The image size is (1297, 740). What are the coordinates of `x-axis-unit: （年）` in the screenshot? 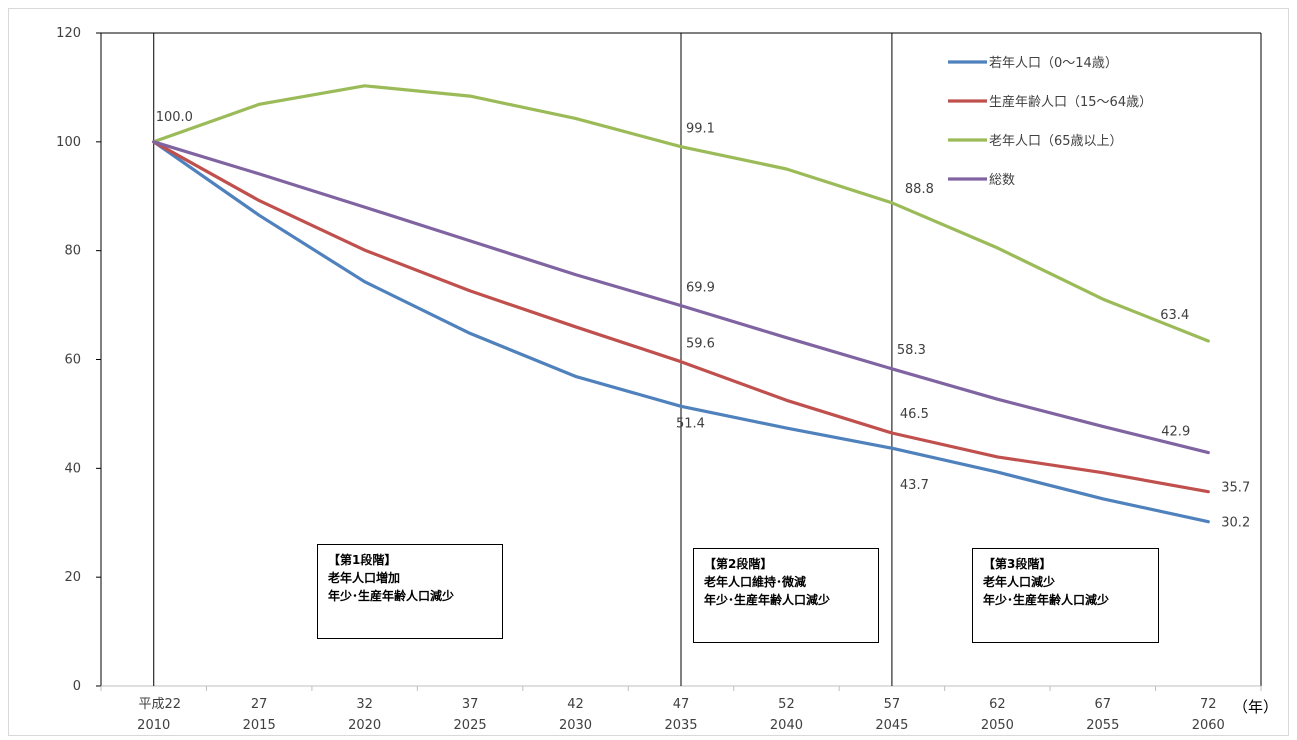 It's located at (1256, 707).